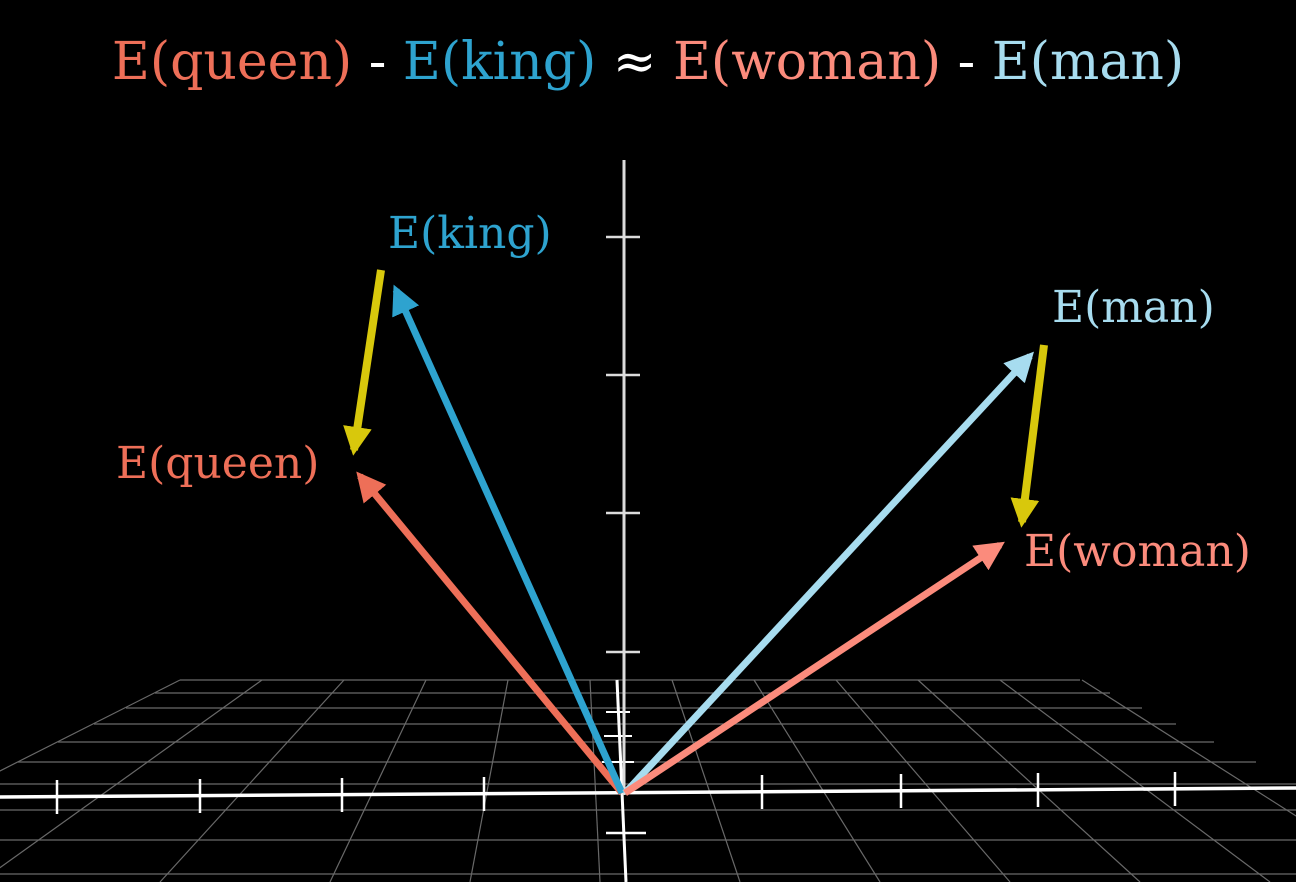 The height and width of the screenshot is (882, 1296). Describe the element at coordinates (966, 62) in the screenshot. I see `equation-minus-2: -` at that location.